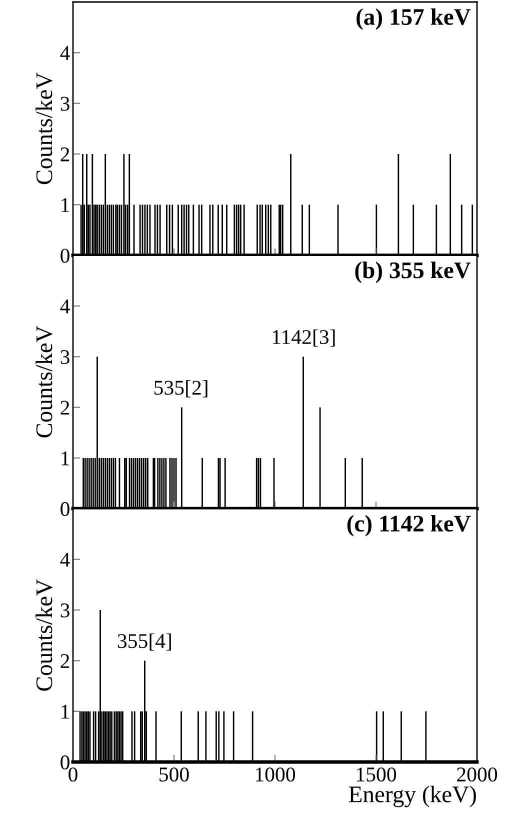  Describe the element at coordinates (409, 525) in the screenshot. I see `chart-title: (c) 1142 keV` at that location.